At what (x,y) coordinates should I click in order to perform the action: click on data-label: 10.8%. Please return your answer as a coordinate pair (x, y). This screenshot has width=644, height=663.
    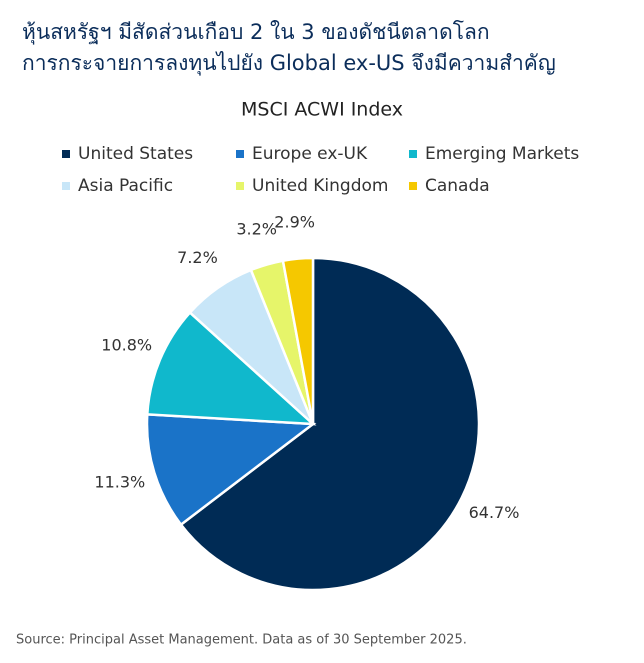
    Looking at the image, I should click on (126, 344).